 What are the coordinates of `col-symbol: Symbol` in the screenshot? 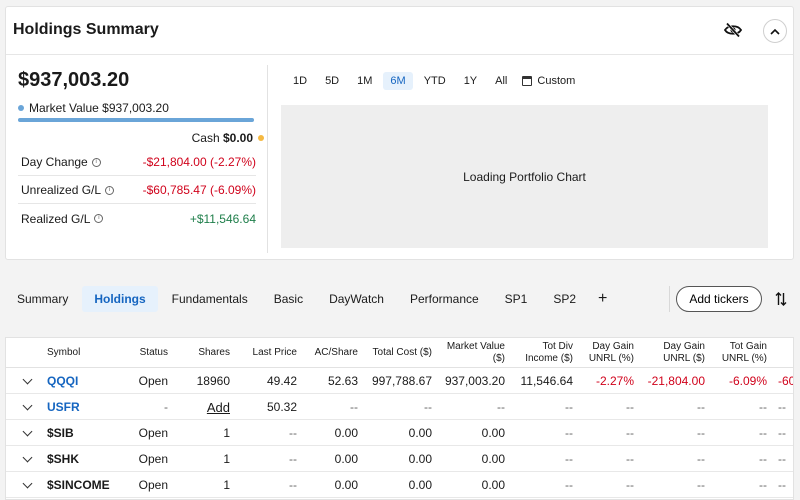 It's located at (64, 352).